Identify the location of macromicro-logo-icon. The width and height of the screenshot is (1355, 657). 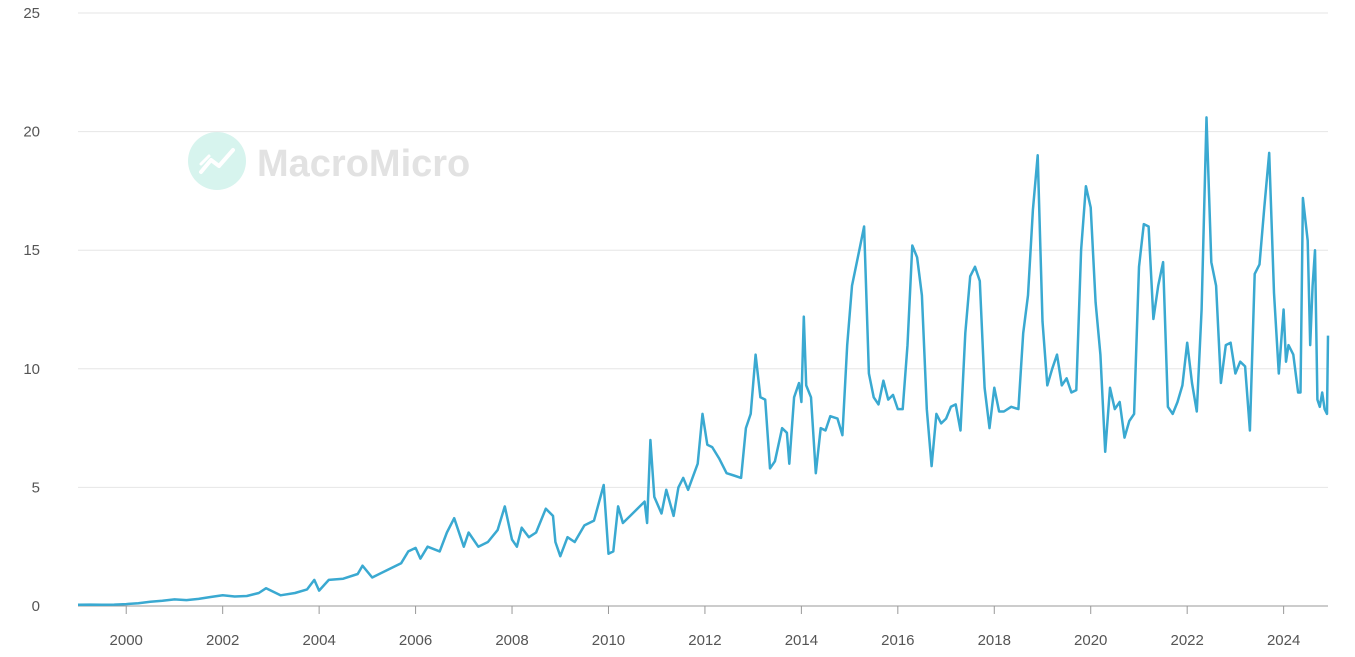
(217, 161).